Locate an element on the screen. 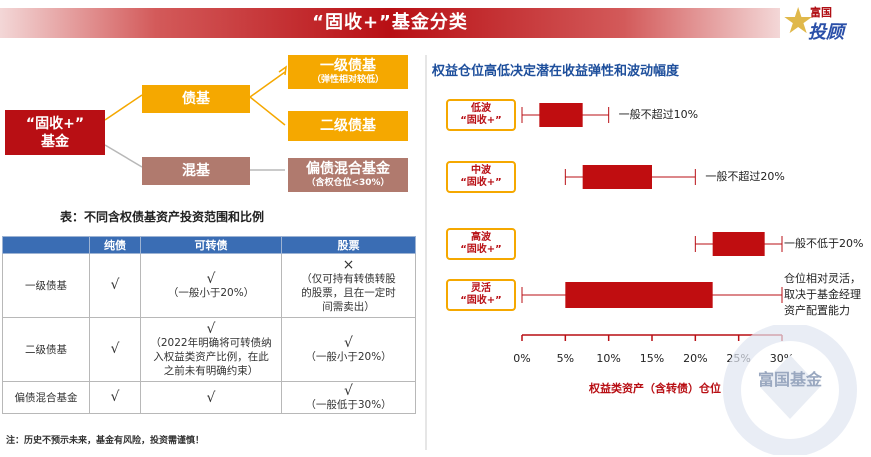 The image size is (871, 457). series-note: 一般不超过20% is located at coordinates (744, 177).